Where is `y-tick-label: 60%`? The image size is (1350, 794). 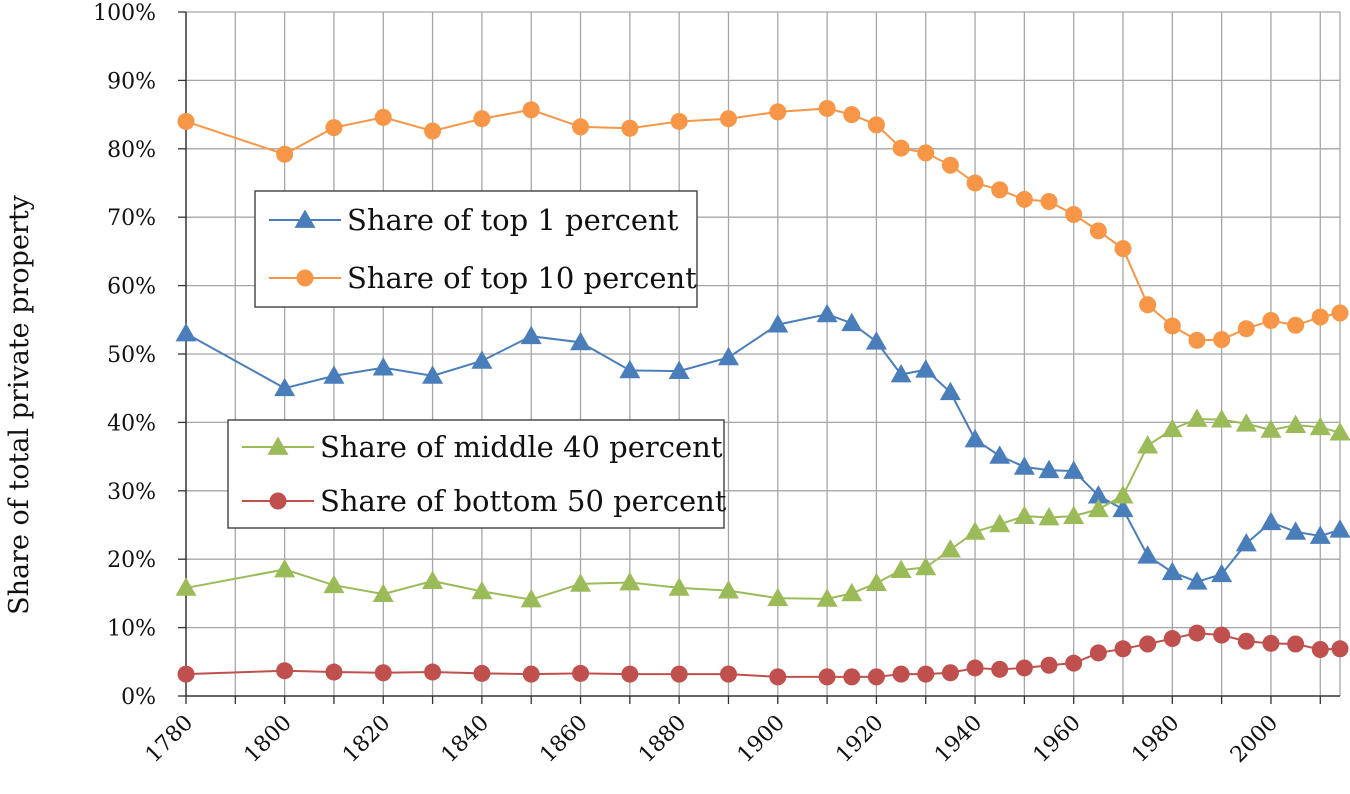 y-tick-label: 60% is located at coordinates (131, 287).